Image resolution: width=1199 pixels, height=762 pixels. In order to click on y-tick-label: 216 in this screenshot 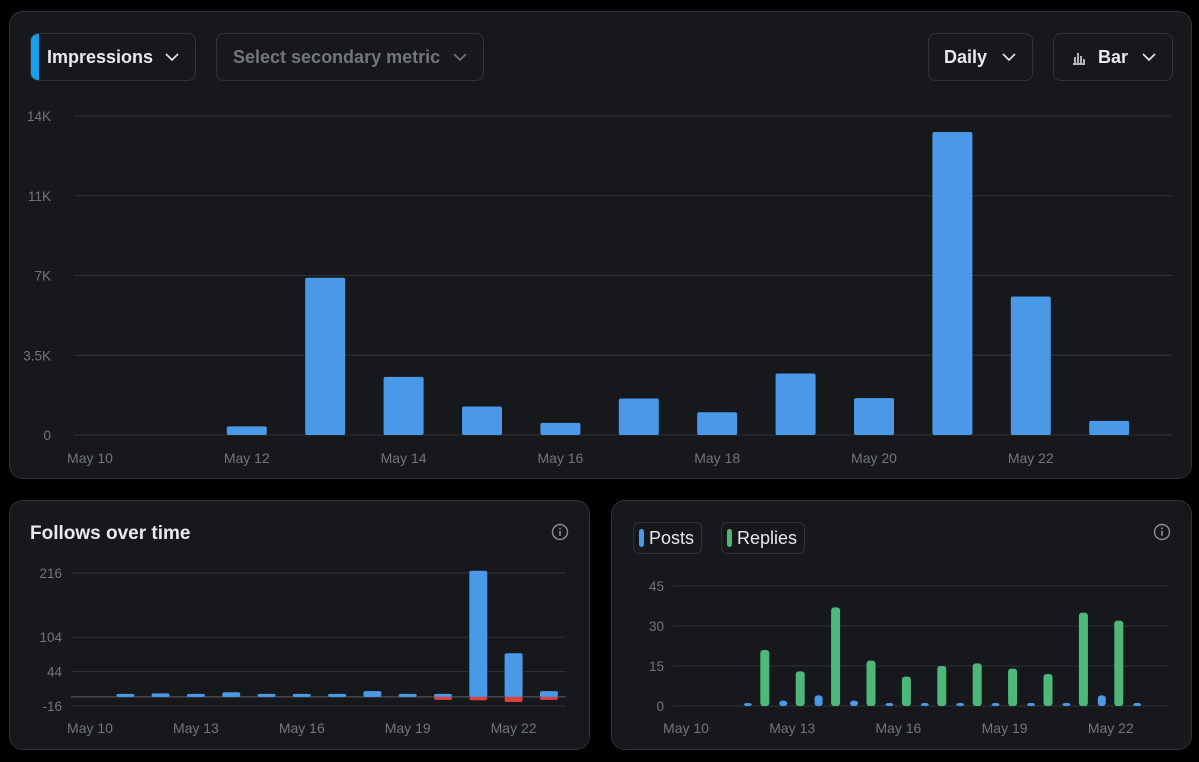, I will do `click(50, 573)`.